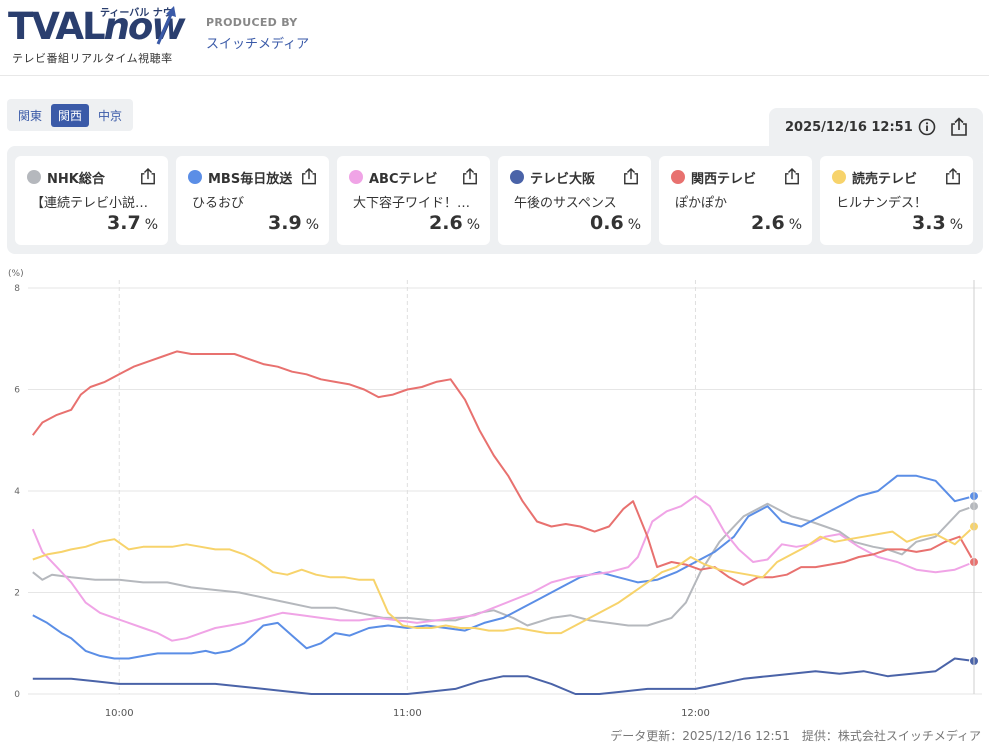 The image size is (989, 754). Describe the element at coordinates (252, 200) in the screenshot. I see `channel-card-mbs: MBS毎日放送 ひるおび 3.9%` at that location.